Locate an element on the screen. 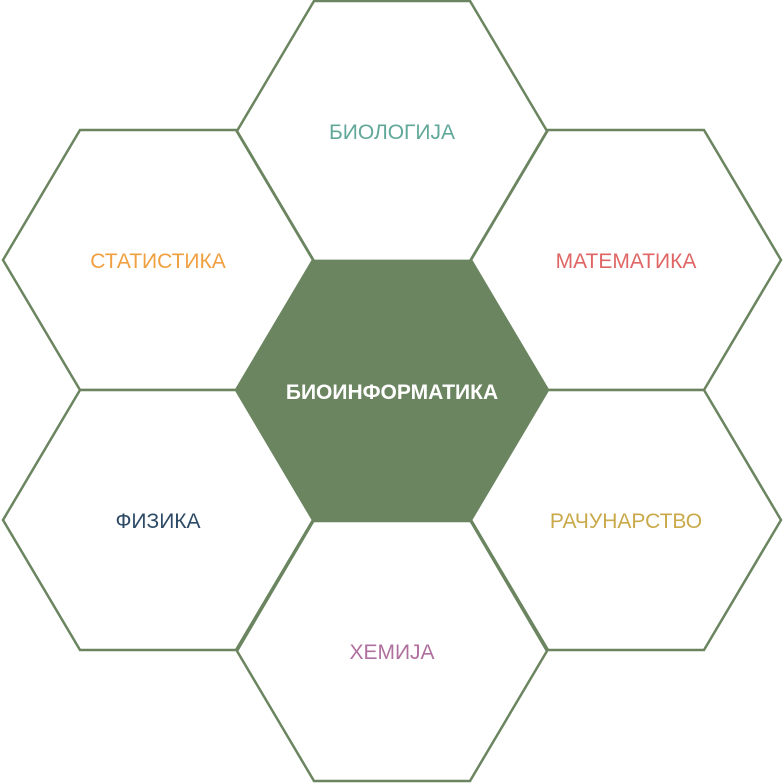 The image size is (783, 783). hex-bioinformatics-label: БИОИНФОРМАТИКА is located at coordinates (392, 392).